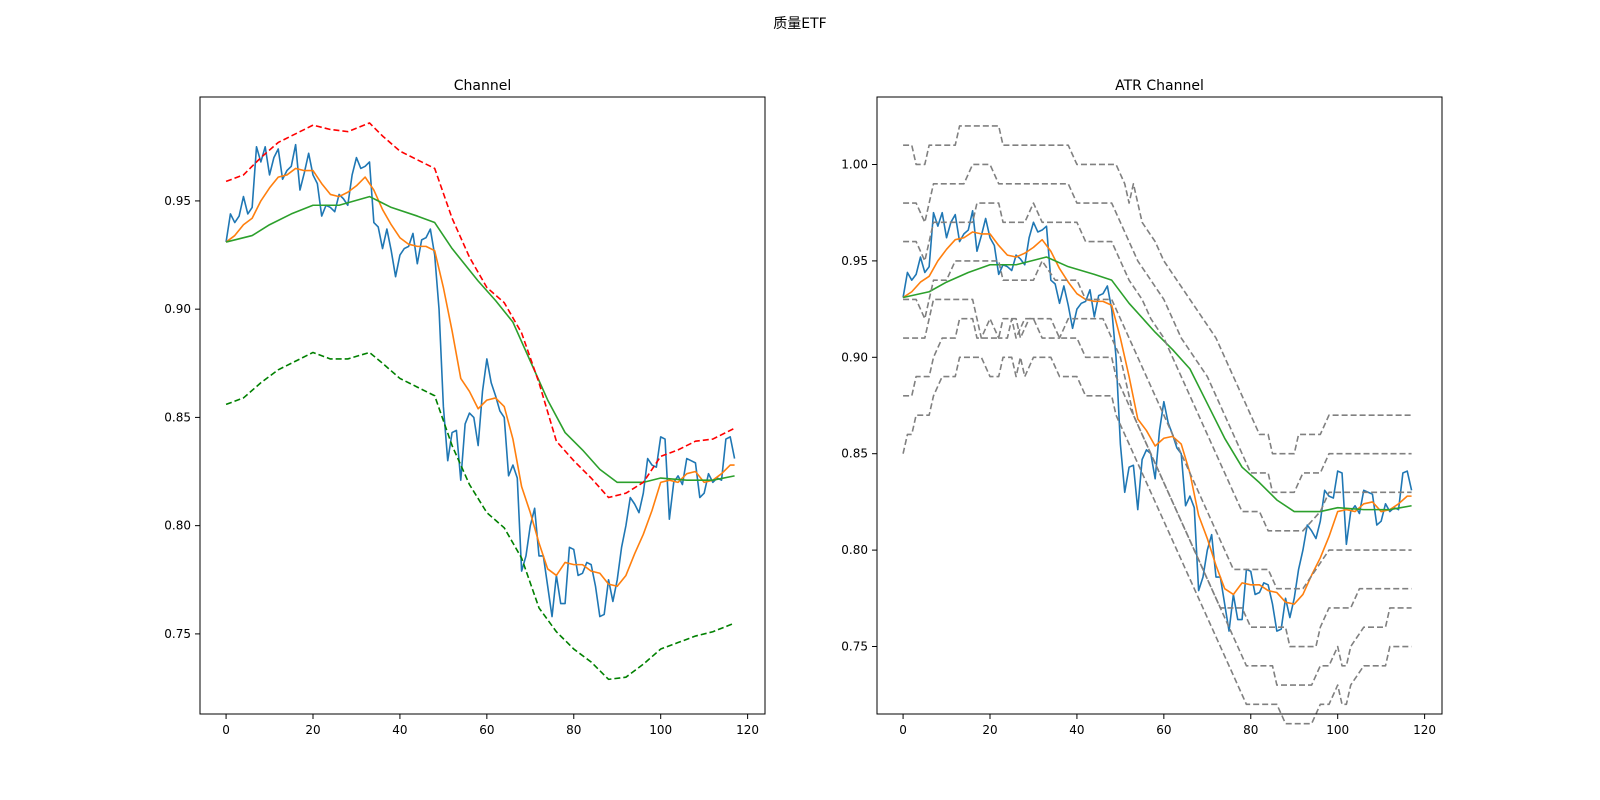 This screenshot has height=800, width=1600. What do you see at coordinates (399, 730) in the screenshot?
I see `channel-x-tick-label: 40` at bounding box center [399, 730].